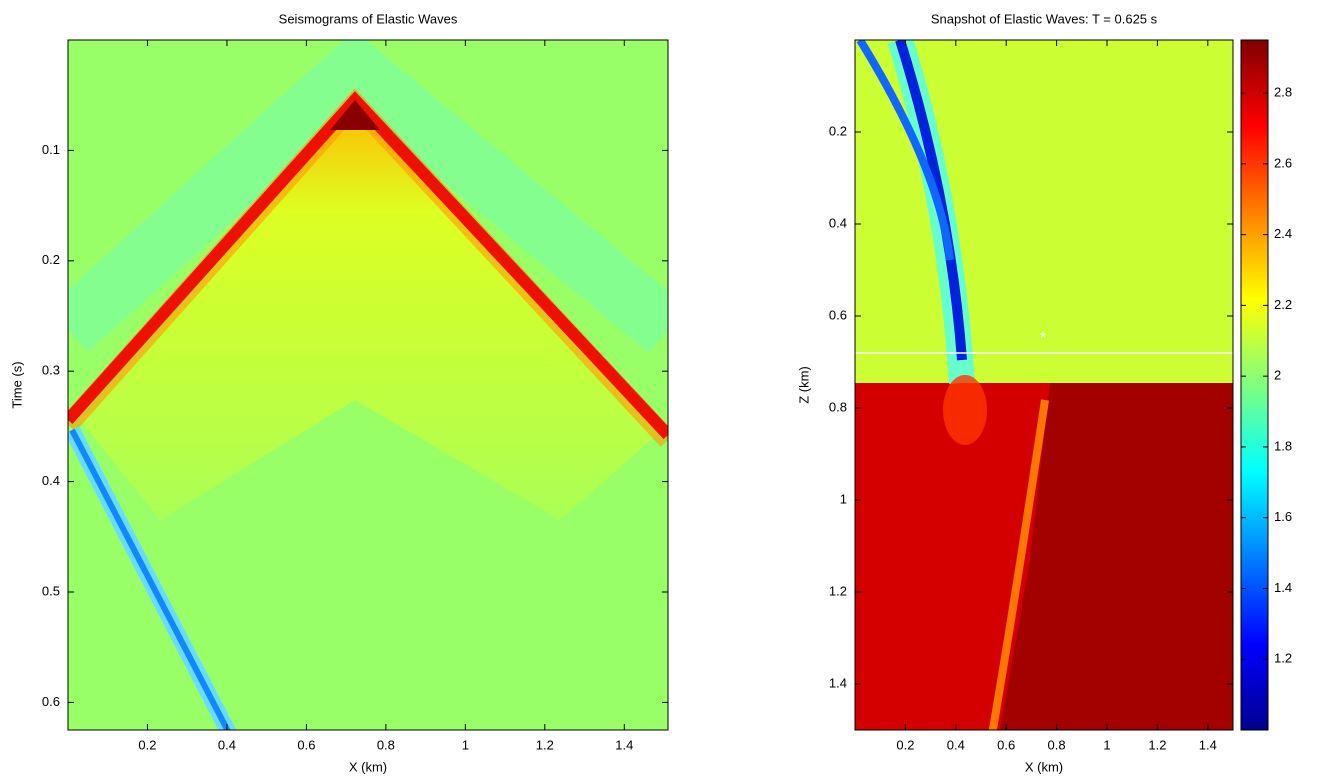  Describe the element at coordinates (1277, 375) in the screenshot. I see `colorbar-tick-label: 2` at that location.